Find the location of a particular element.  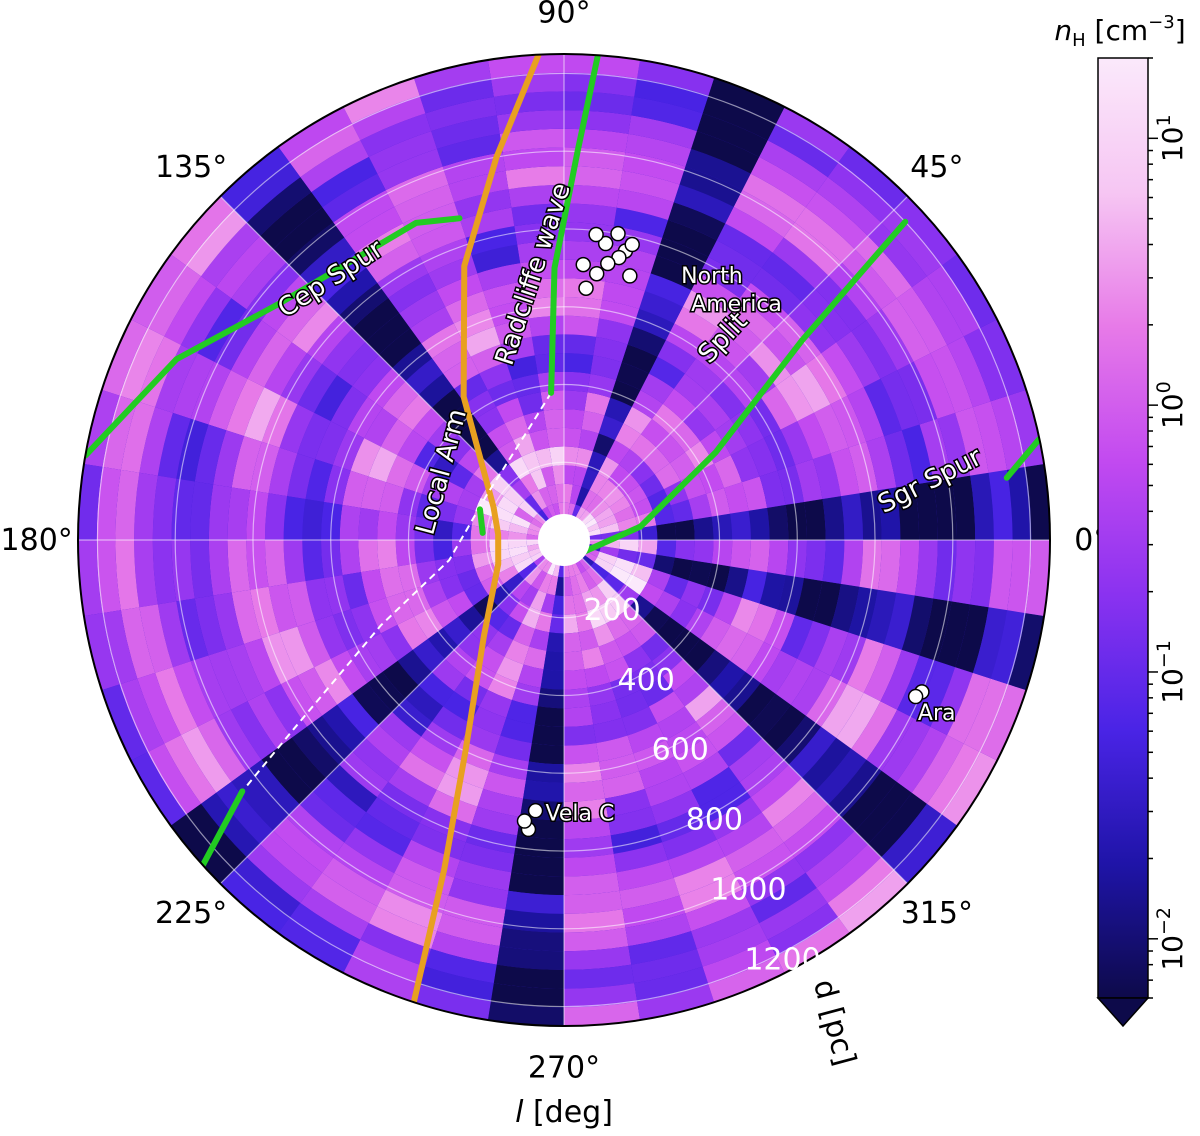

angular-tick-label: 225° is located at coordinates (191, 913).